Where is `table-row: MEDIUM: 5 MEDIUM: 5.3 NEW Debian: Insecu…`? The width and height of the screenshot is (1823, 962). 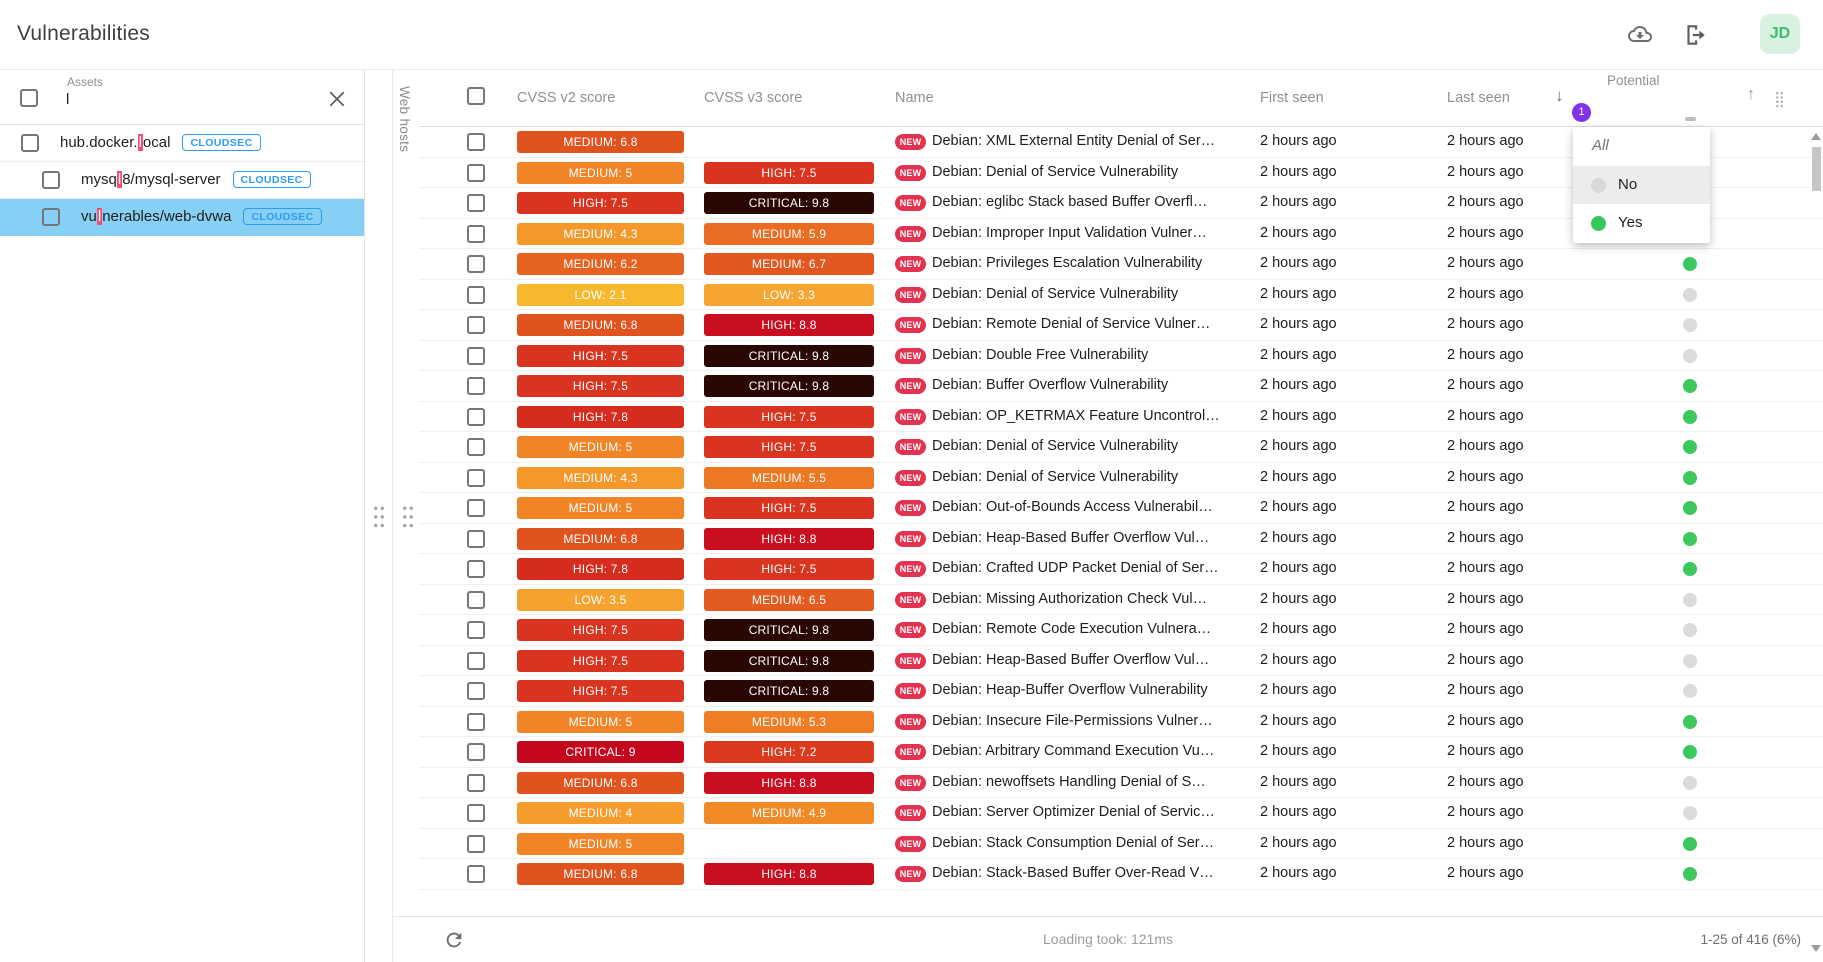
table-row: MEDIUM: 5 MEDIUM: 5.3 NEW Debian: Insecu… is located at coordinates (1121, 722).